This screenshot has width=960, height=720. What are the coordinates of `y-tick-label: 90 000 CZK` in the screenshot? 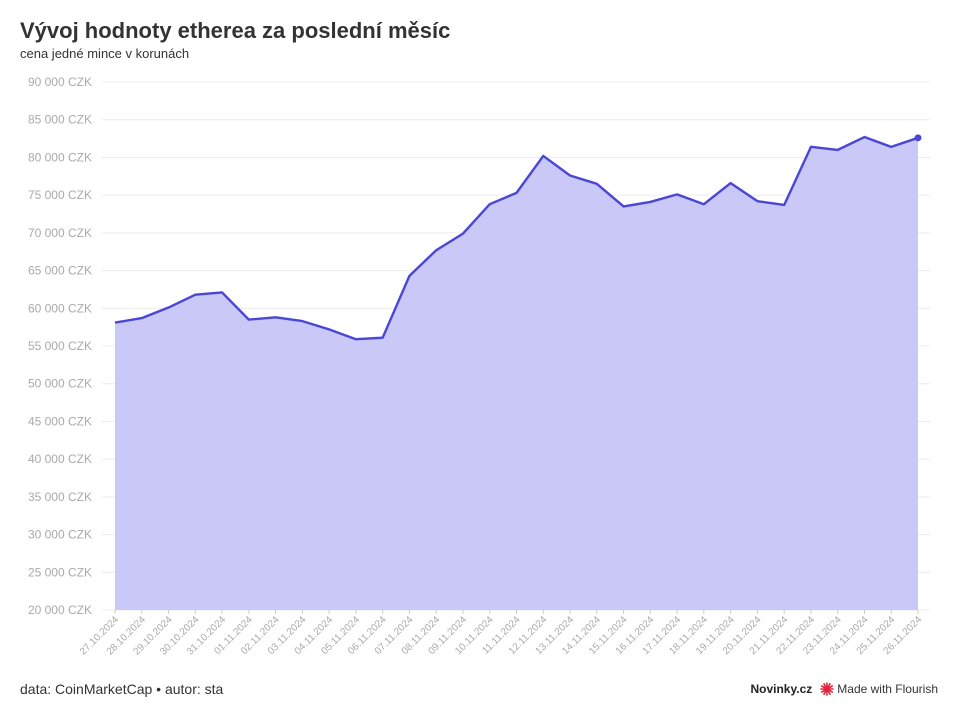 It's located at (60, 82).